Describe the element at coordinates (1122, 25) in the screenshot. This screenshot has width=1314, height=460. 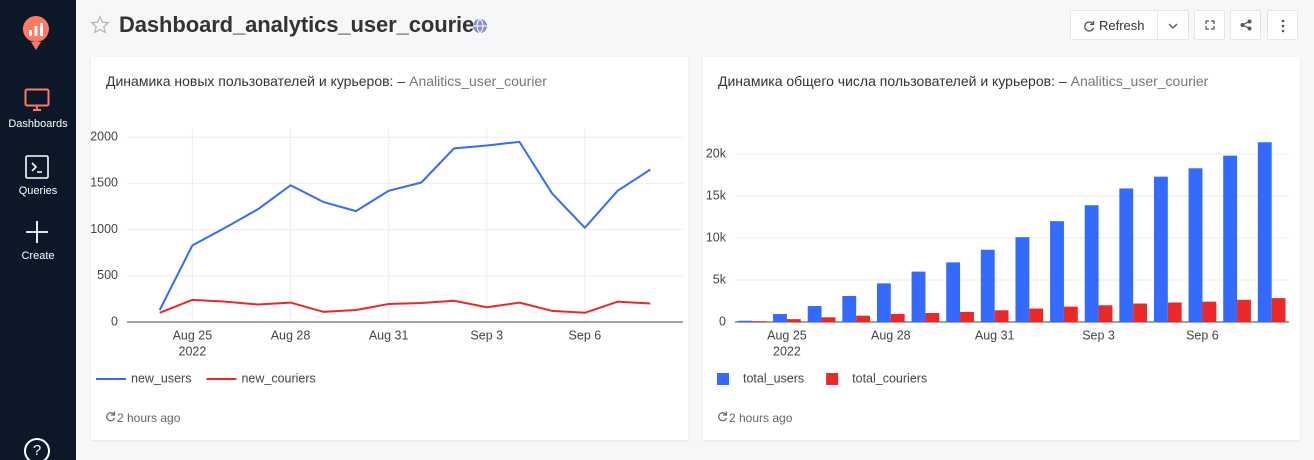
I see `refresh-label: Refresh` at that location.